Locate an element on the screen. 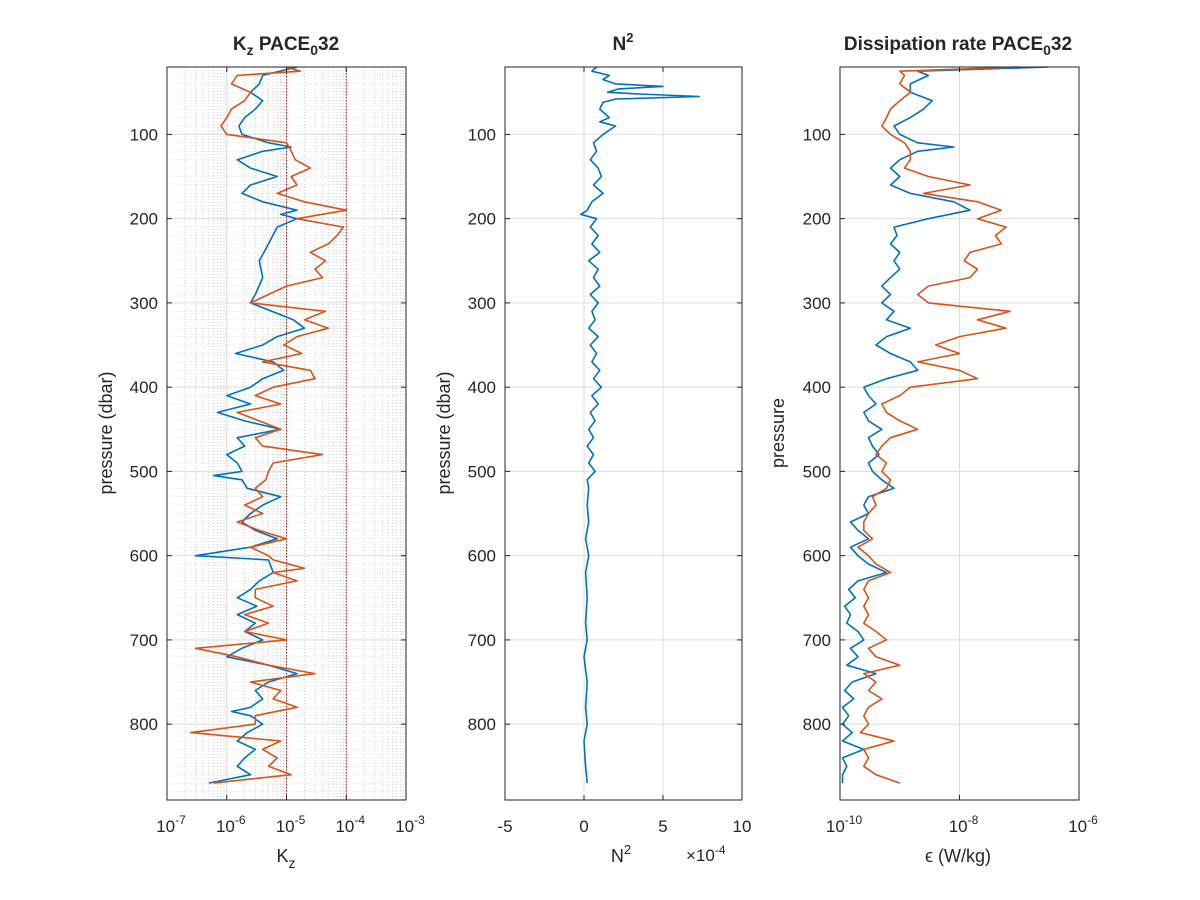  dissipation-ytick-label: 300 is located at coordinates (817, 303).